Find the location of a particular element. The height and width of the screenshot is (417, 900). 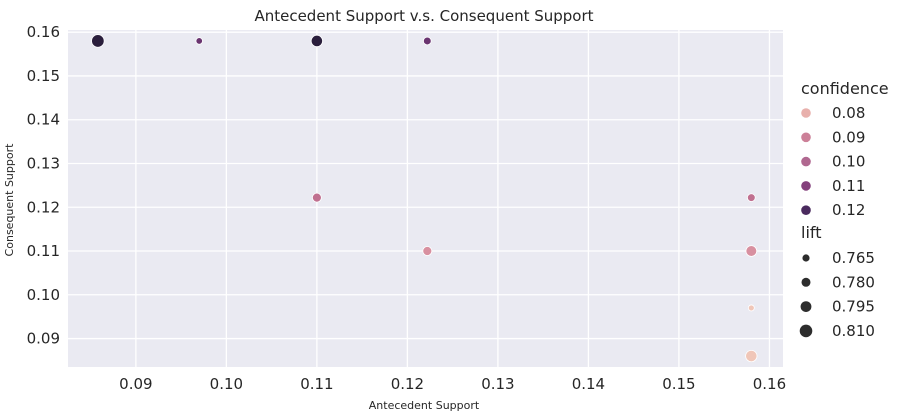

y-tick-label: 0.11 is located at coordinates (43, 251).